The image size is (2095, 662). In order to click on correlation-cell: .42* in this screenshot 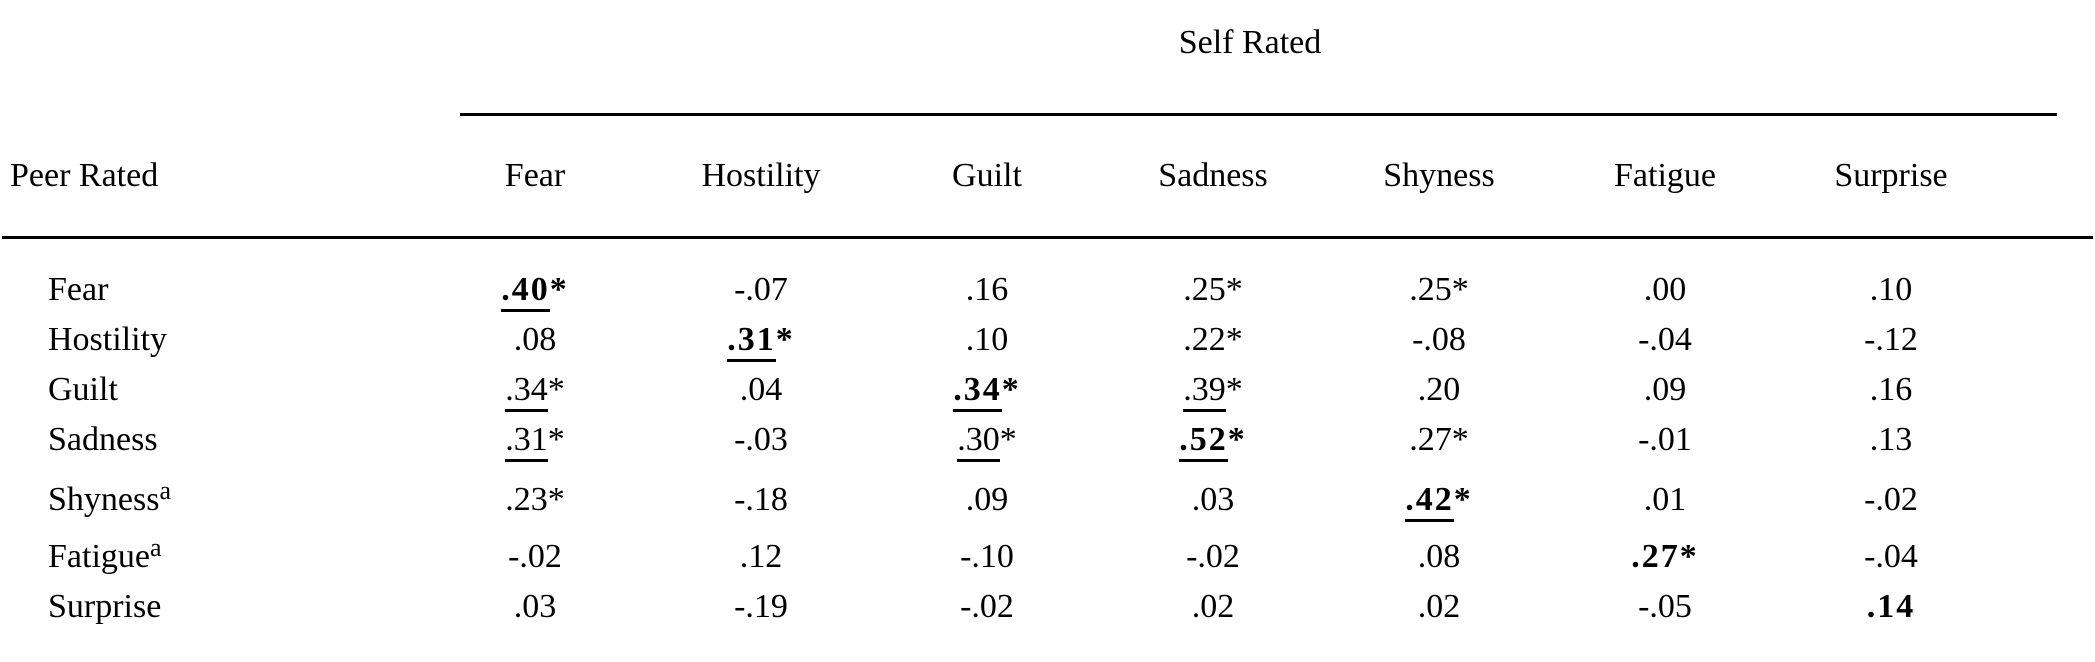, I will do `click(1439, 500)`.